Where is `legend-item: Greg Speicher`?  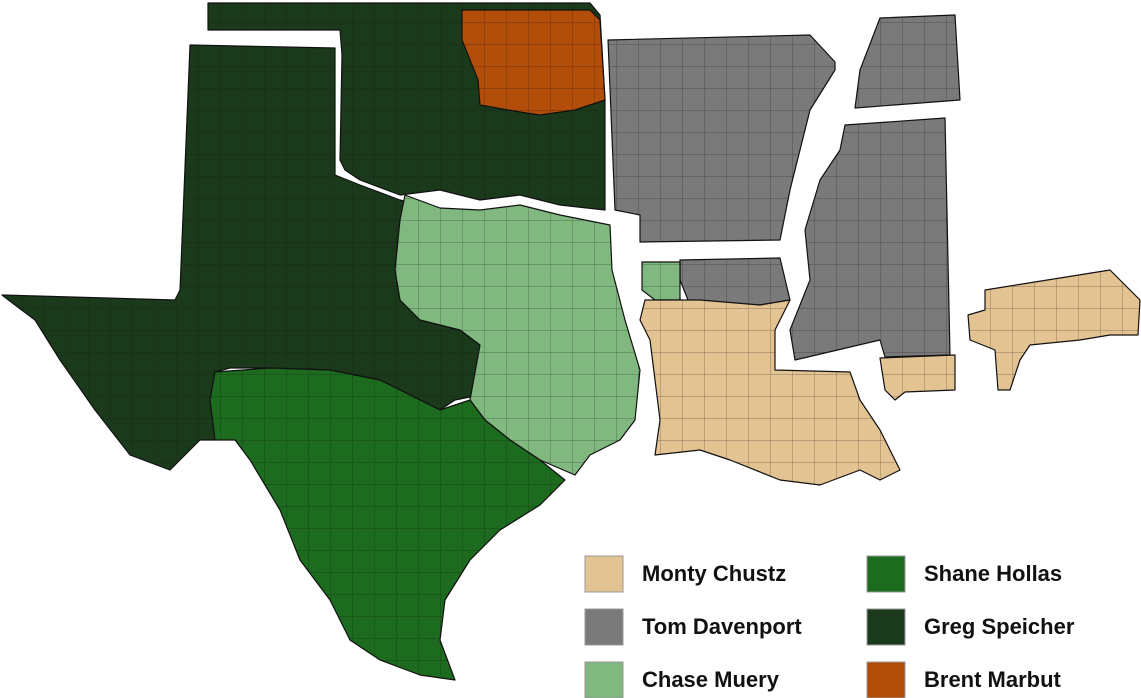 legend-item: Greg Speicher is located at coordinates (970, 627).